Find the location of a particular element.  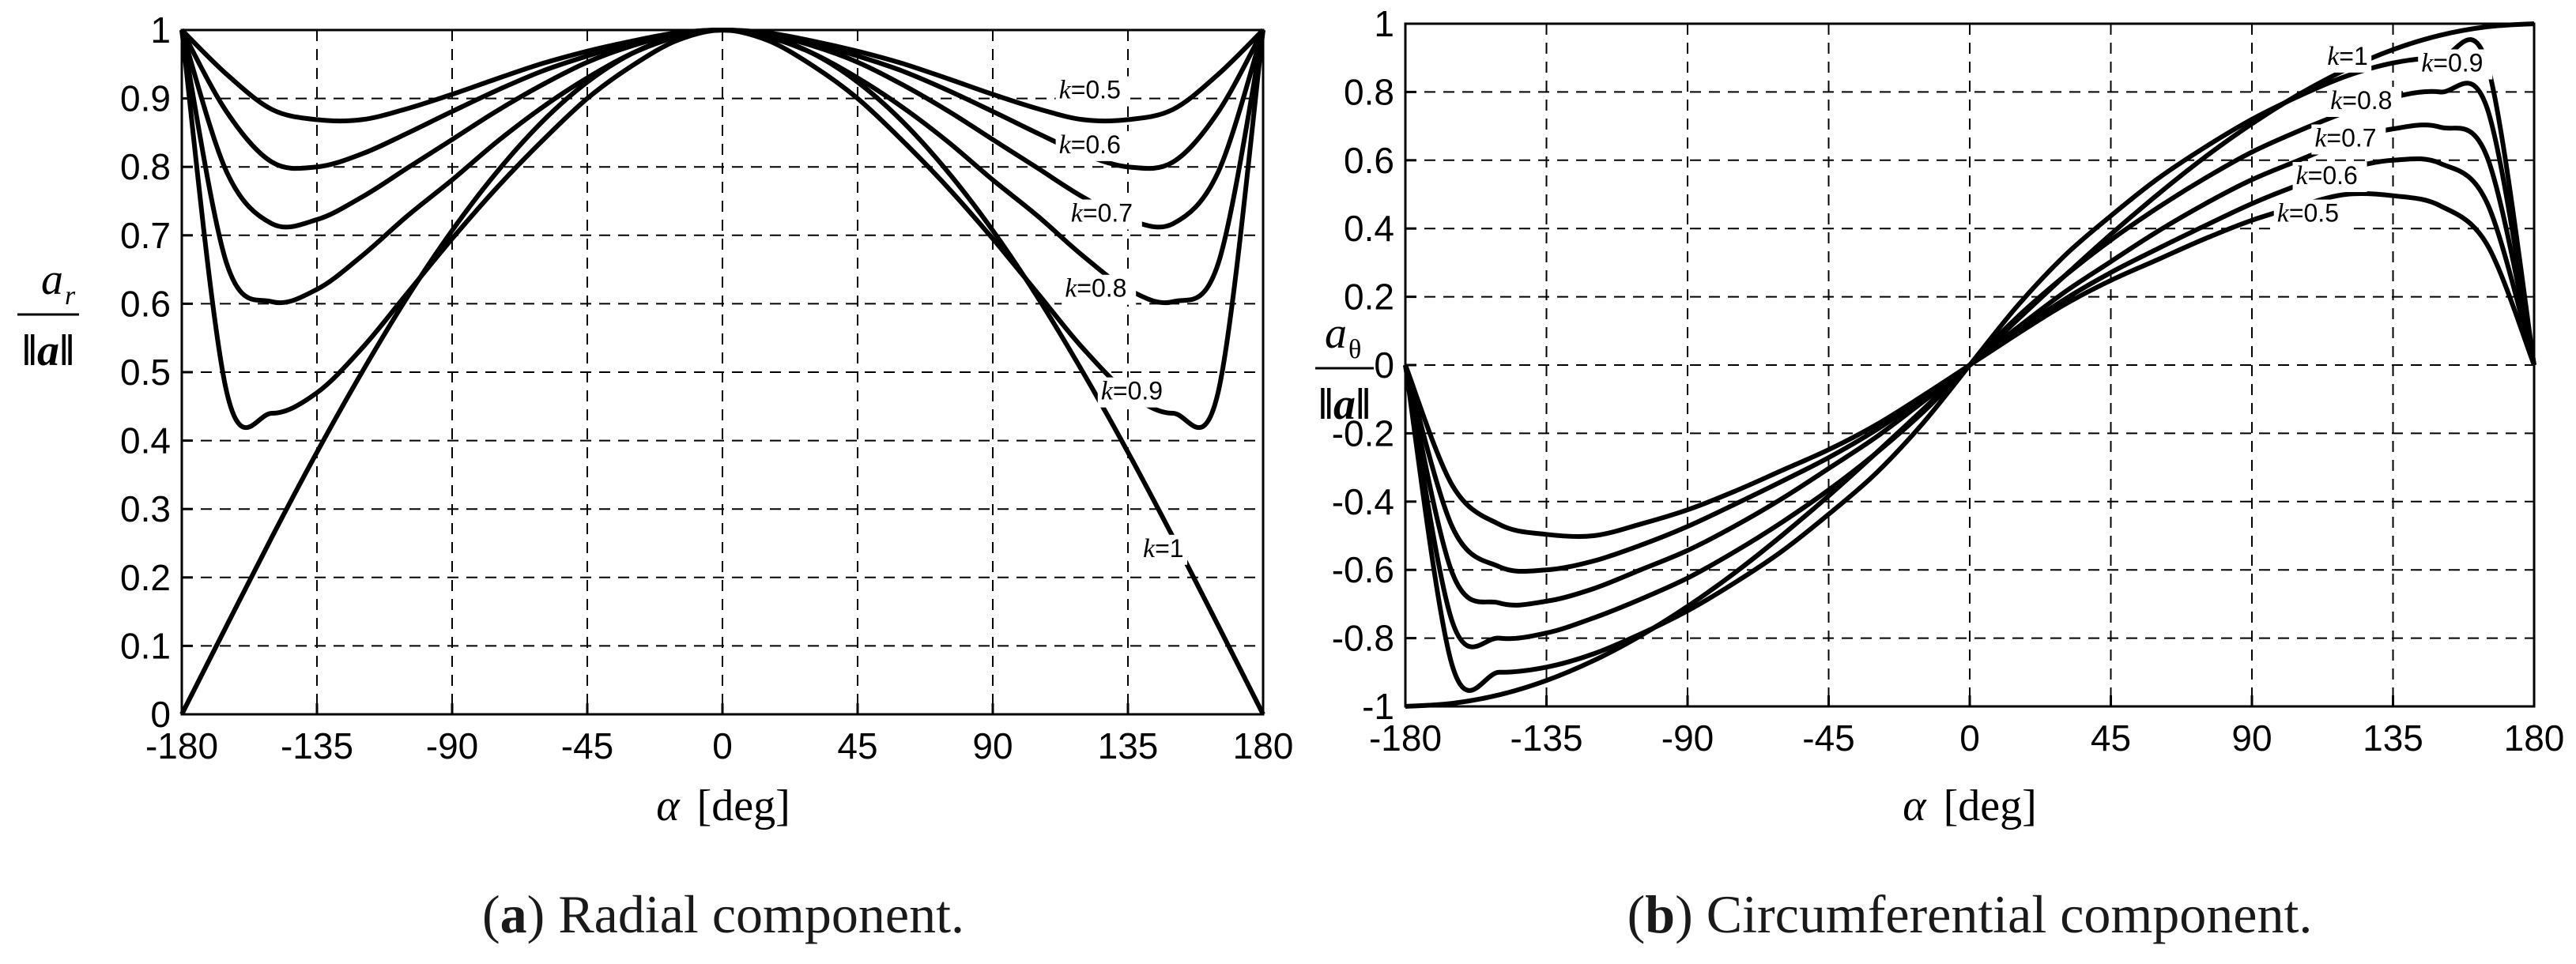

circumferential-curve-label-k-1: k=1 is located at coordinates (2348, 57).